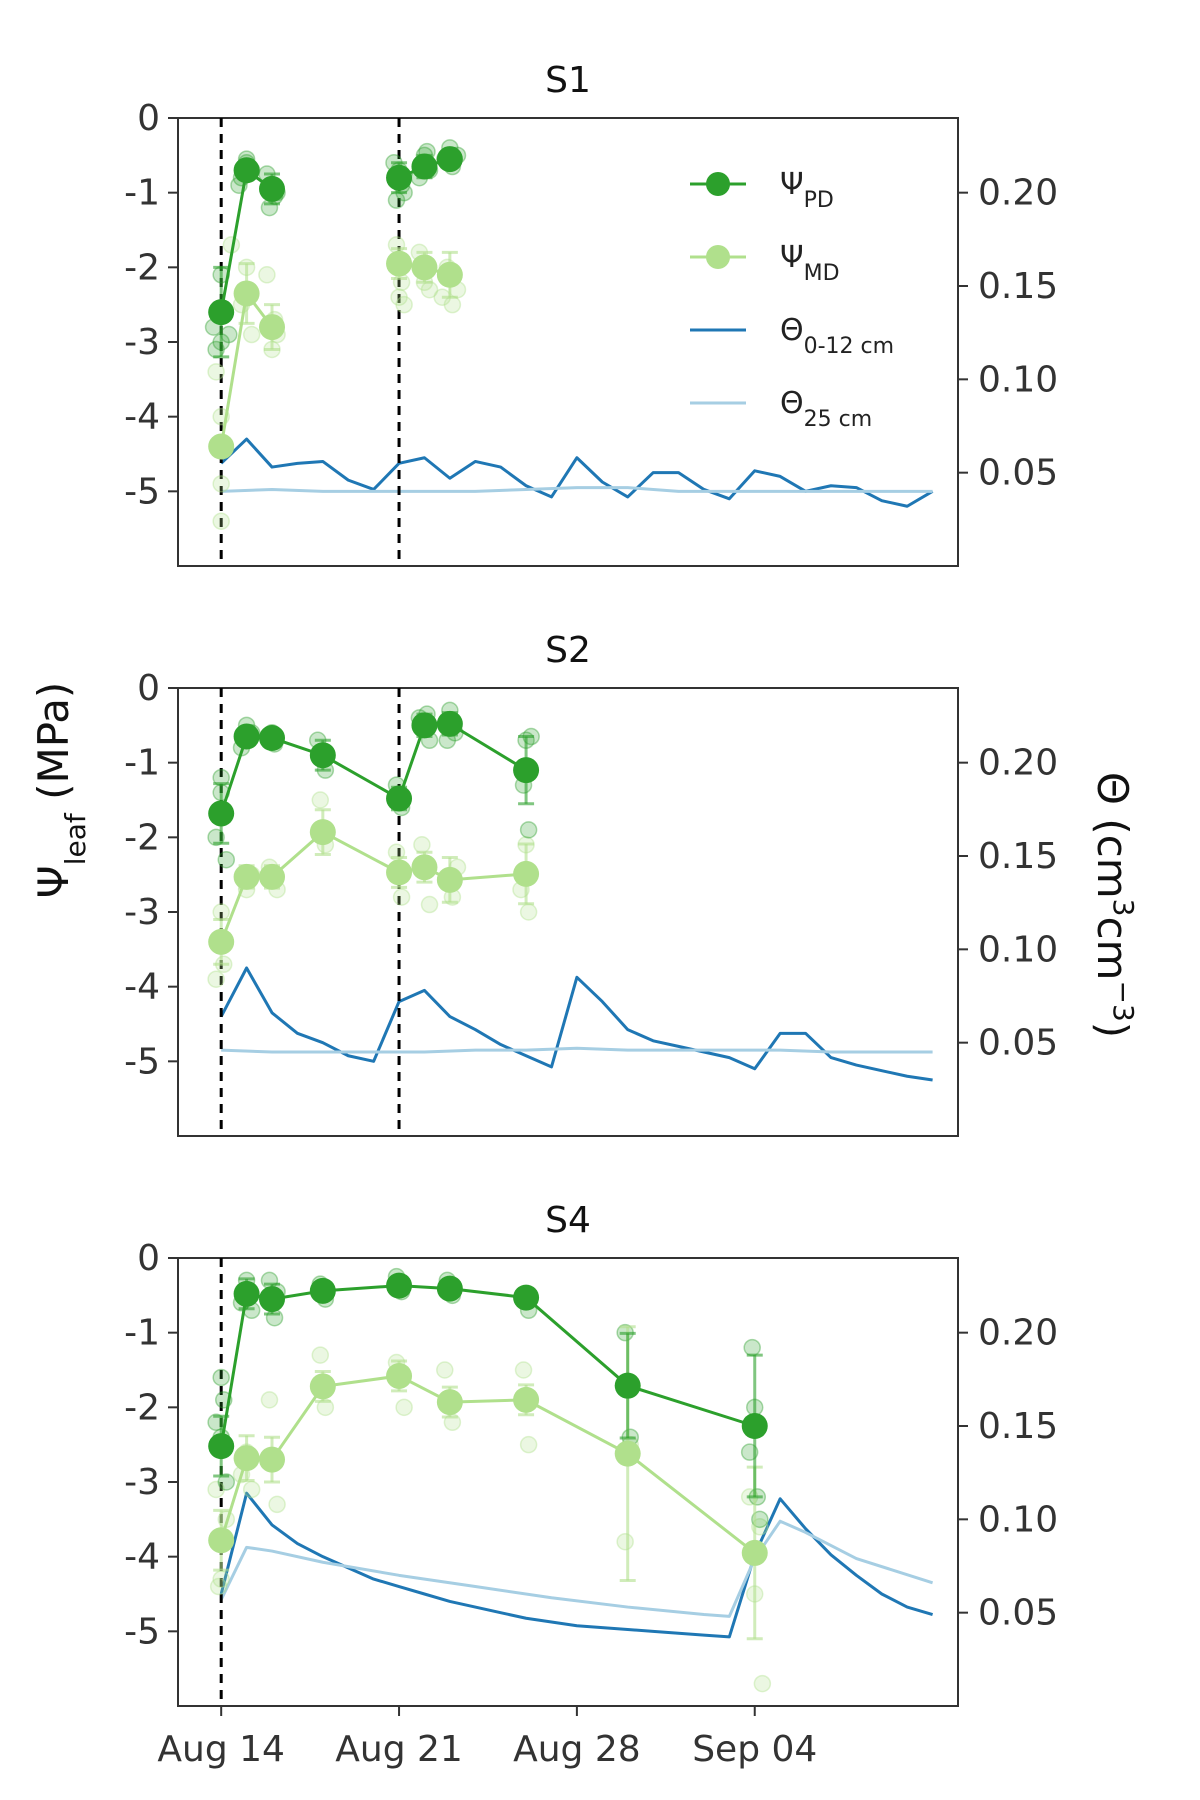 The width and height of the screenshot is (1200, 1800). What do you see at coordinates (754, 1749) in the screenshot?
I see `x-tick-label: Sep 04` at bounding box center [754, 1749].